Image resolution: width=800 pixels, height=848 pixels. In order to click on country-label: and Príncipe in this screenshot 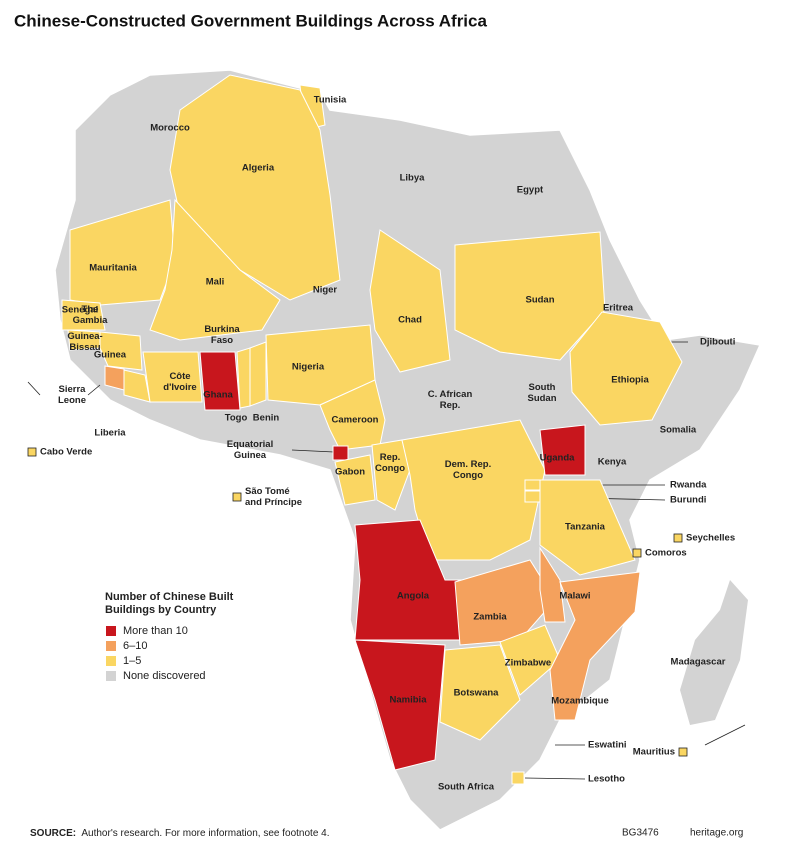, I will do `click(273, 502)`.